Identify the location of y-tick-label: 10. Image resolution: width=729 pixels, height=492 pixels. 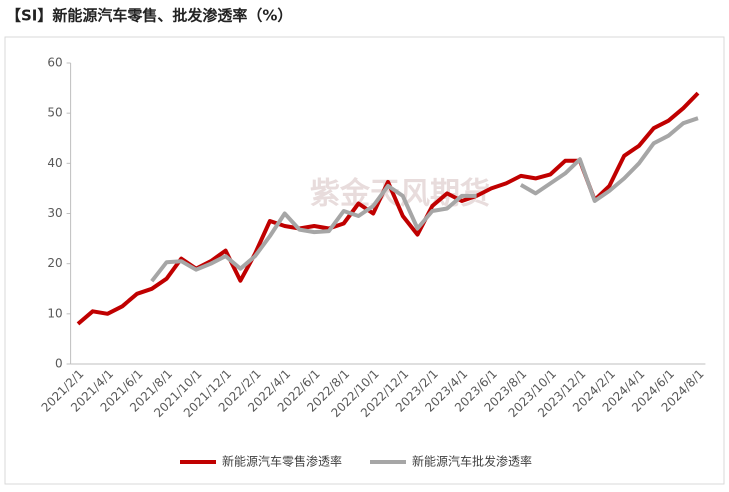
(54, 313).